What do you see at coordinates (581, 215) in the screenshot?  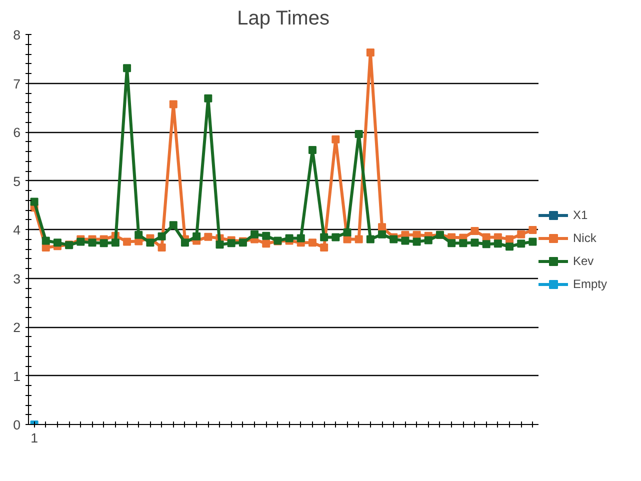 I see `legend-label: X1` at bounding box center [581, 215].